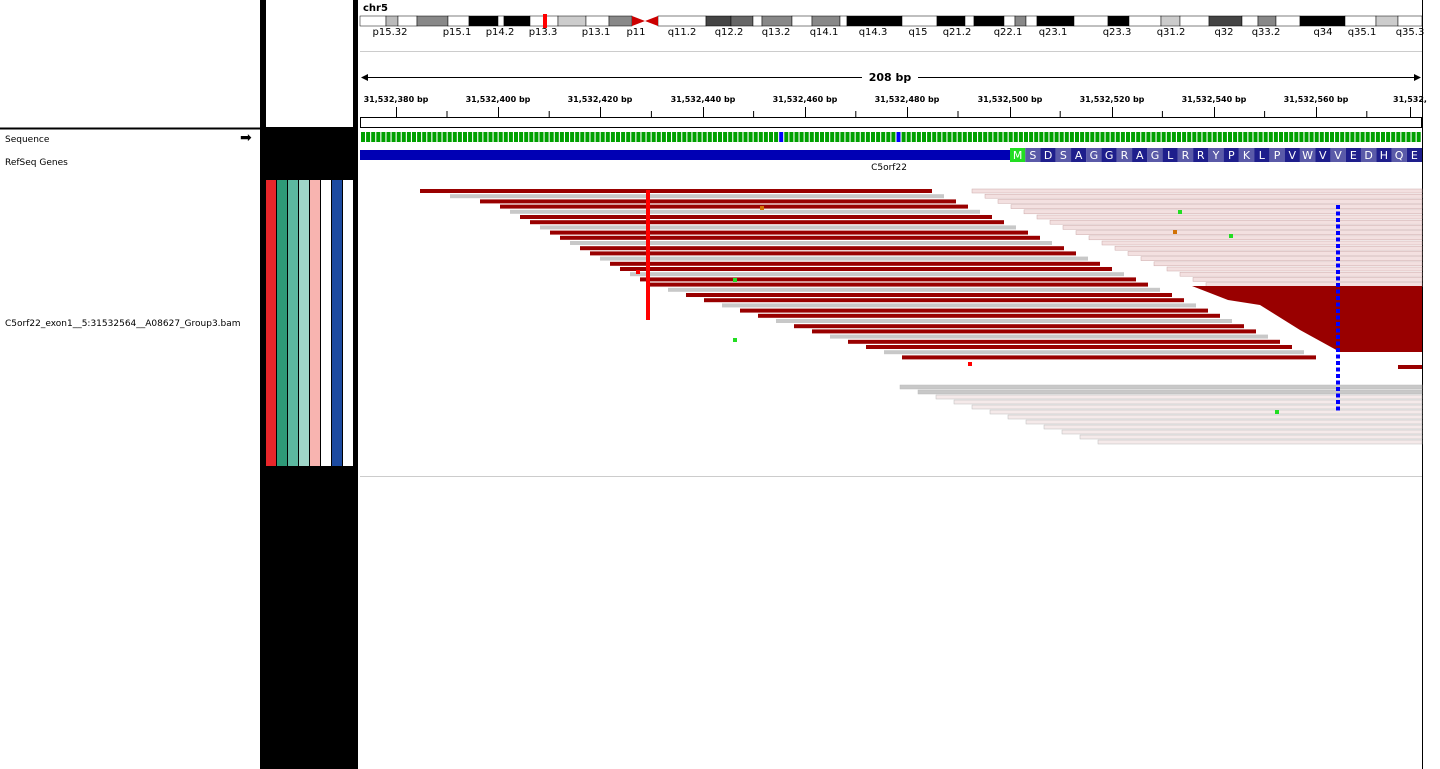  What do you see at coordinates (873, 32) in the screenshot?
I see `cytoband-label: q14.3` at bounding box center [873, 32].